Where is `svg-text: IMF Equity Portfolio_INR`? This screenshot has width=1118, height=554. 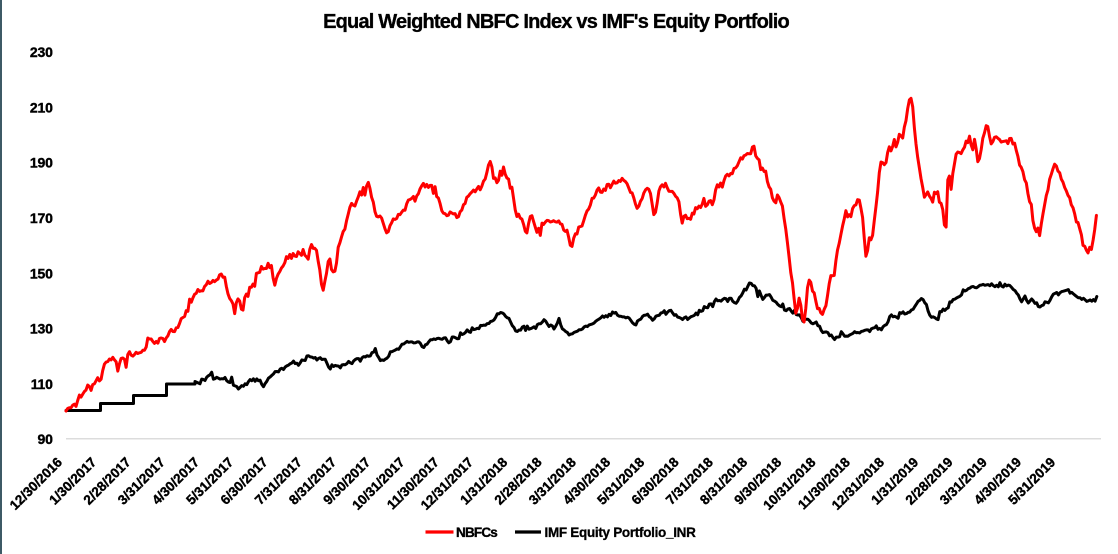 svg-text: IMF Equity Portfolio_INR is located at coordinates (621, 532).